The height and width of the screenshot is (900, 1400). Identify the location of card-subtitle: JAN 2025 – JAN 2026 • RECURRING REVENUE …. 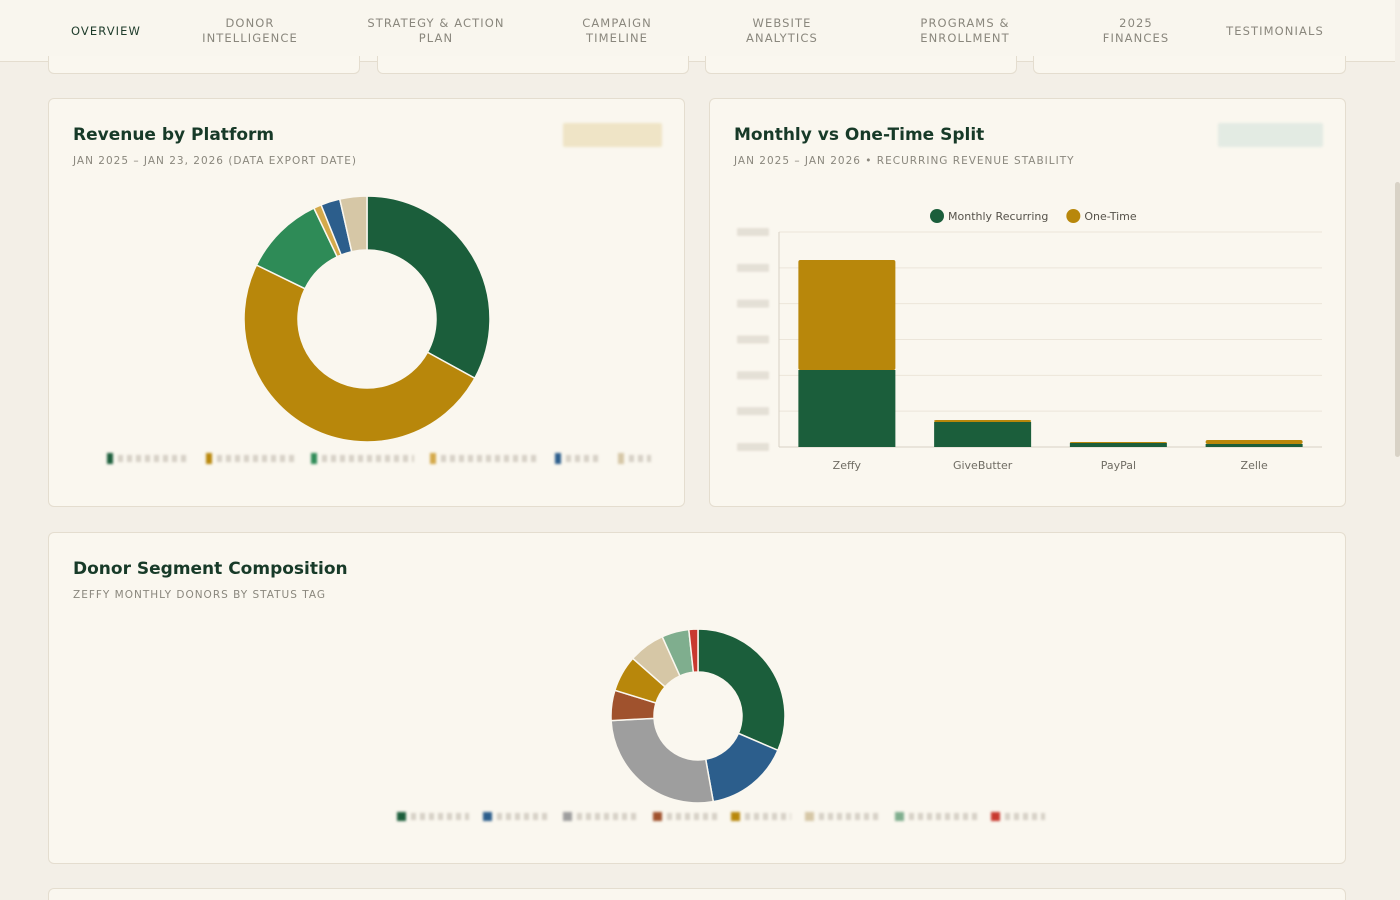
(904, 161).